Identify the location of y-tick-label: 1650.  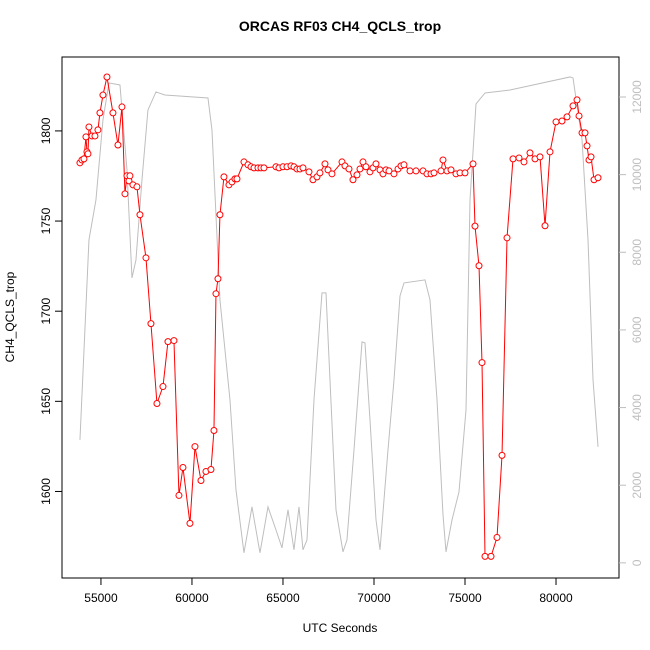
(46, 401).